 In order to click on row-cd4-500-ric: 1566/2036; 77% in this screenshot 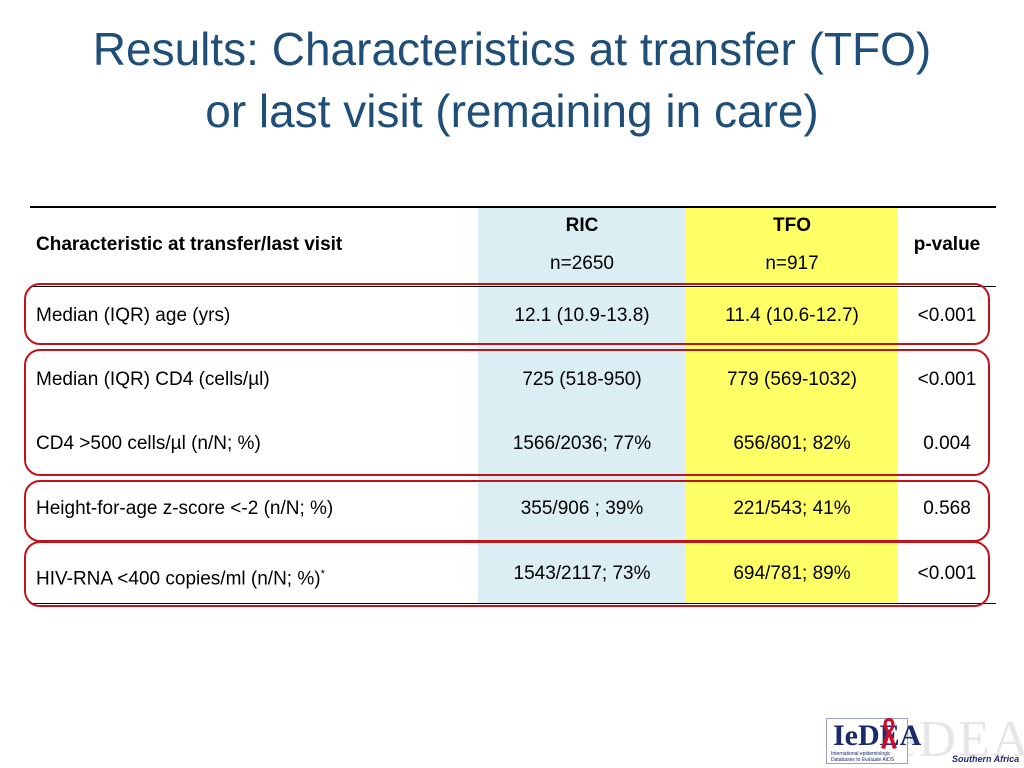, I will do `click(582, 443)`.